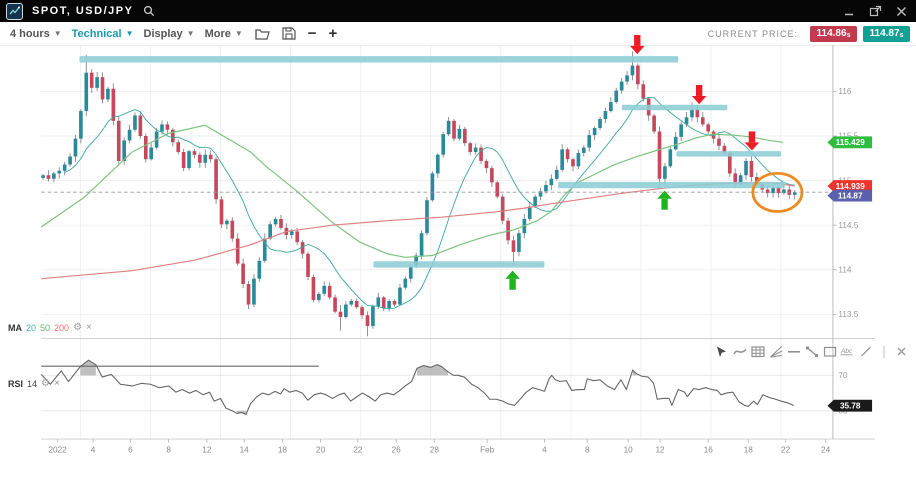 The height and width of the screenshot is (500, 916). I want to click on svg-text: Abc, so click(846, 351).